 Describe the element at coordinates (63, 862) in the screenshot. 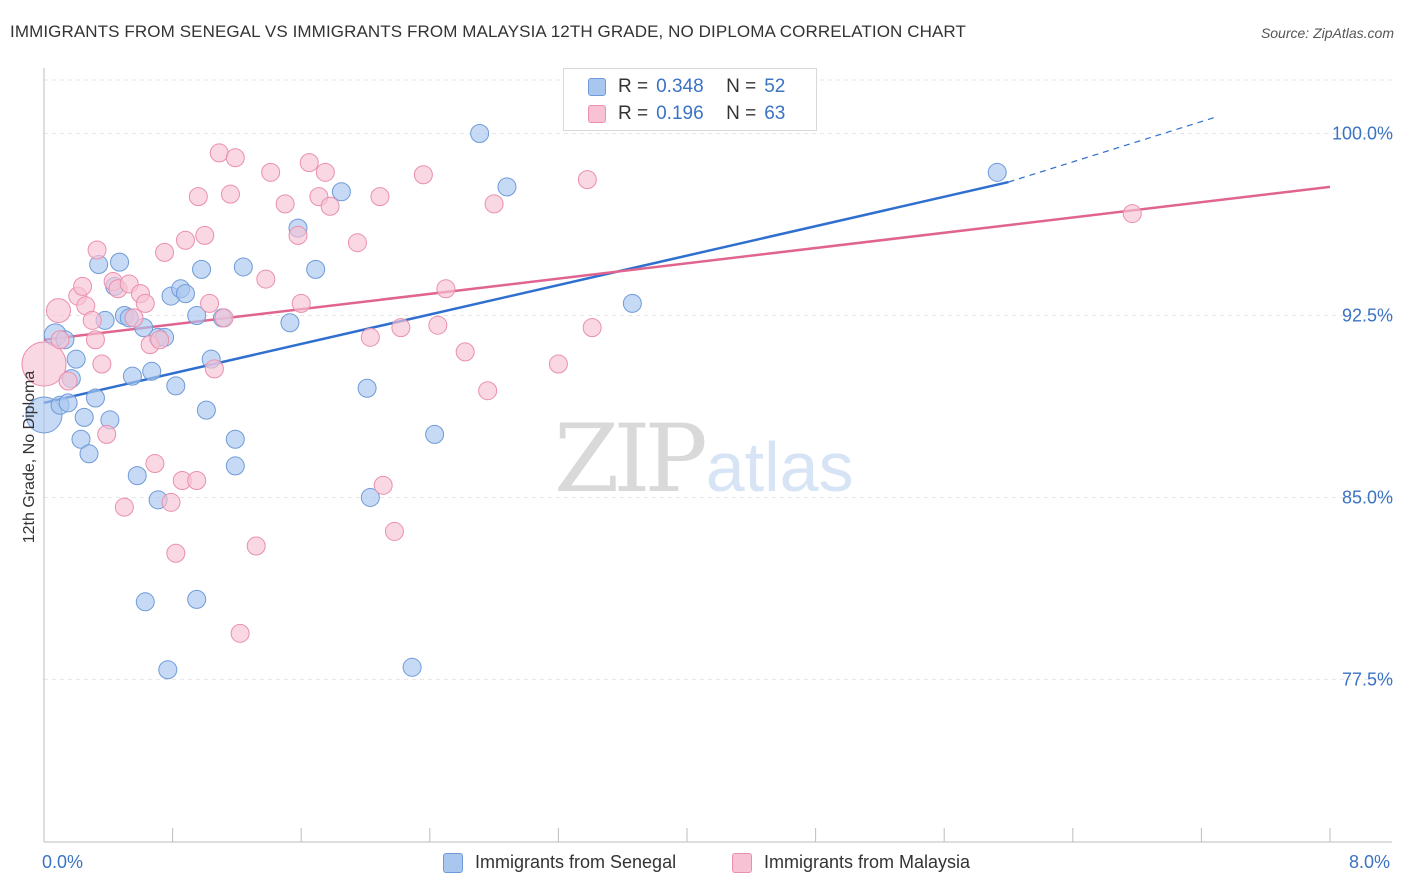

I see `x-axis-min-label: 0.0%` at that location.